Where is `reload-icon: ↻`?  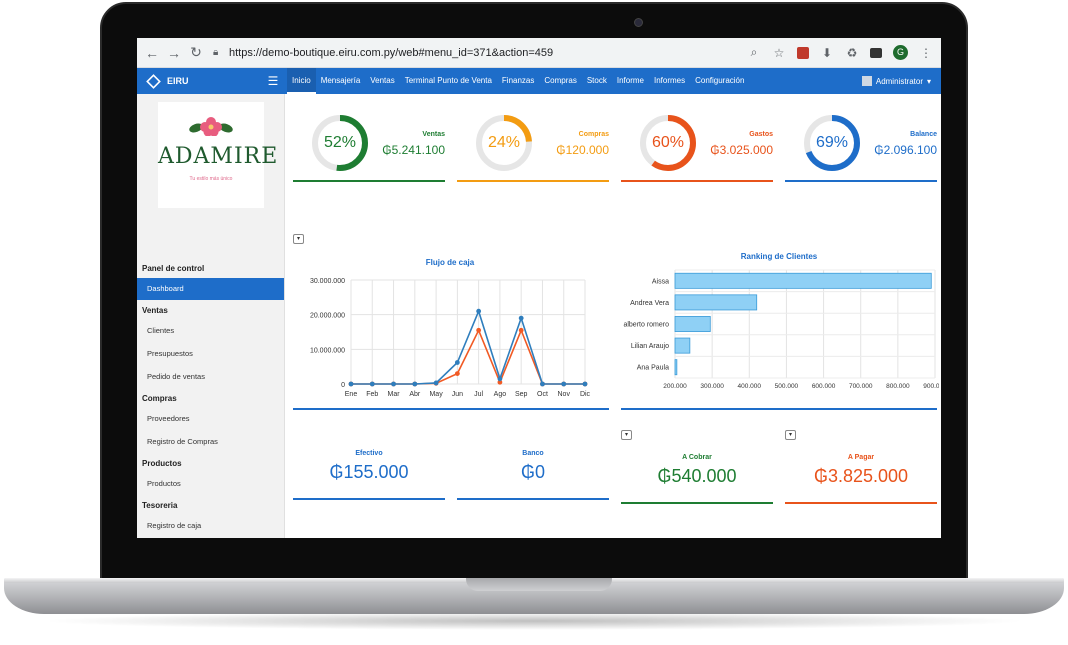
reload-icon: ↻ is located at coordinates (196, 52).